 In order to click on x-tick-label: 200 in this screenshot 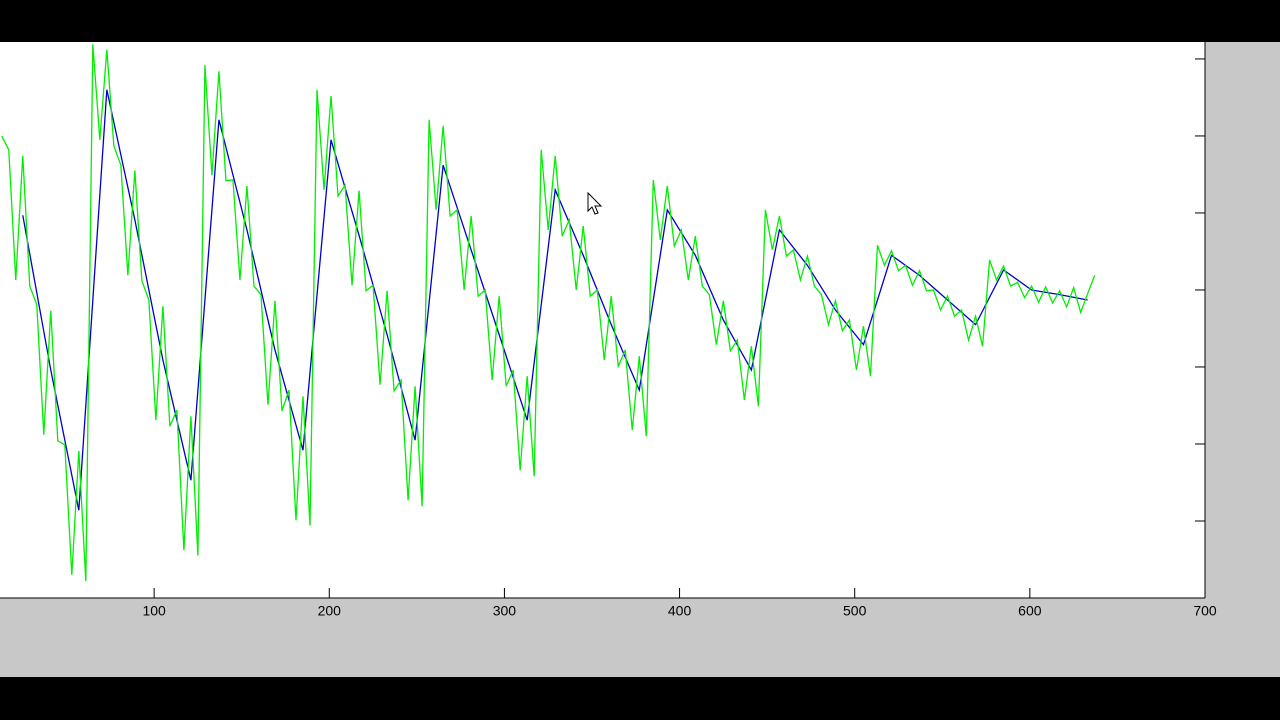, I will do `click(330, 611)`.